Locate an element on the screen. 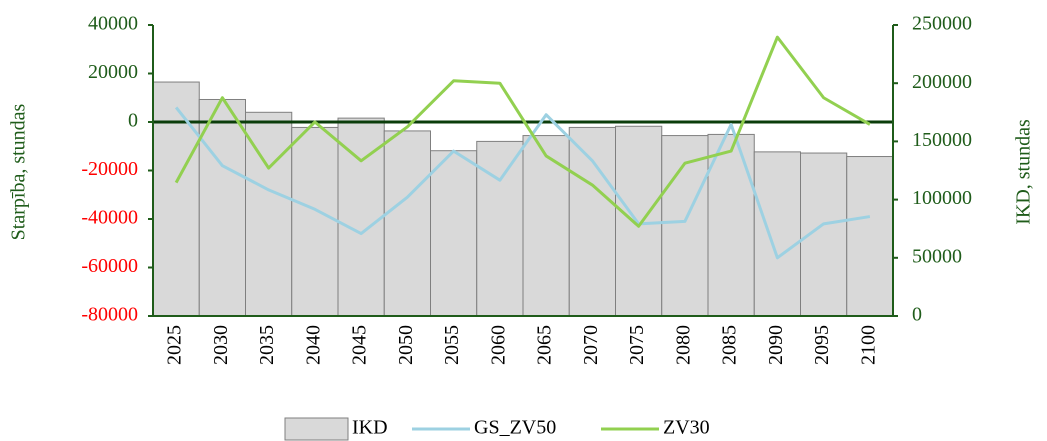  x-tick-label: 2065 is located at coordinates (545, 345).